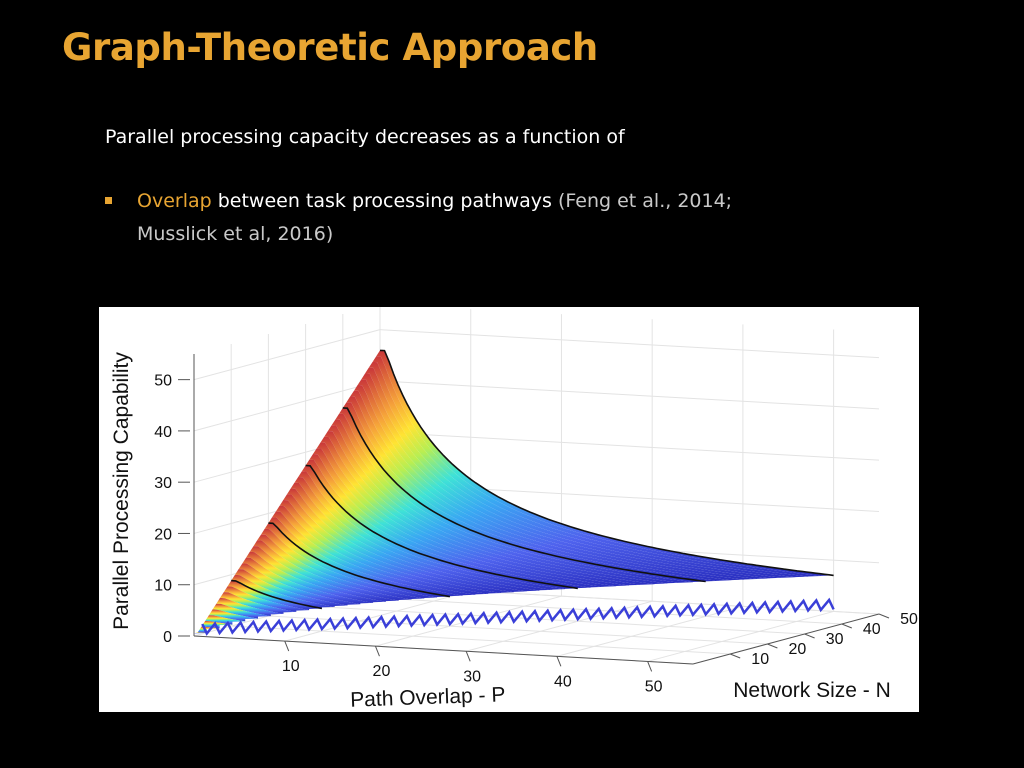  I want to click on bullet-body: between task processing pathways, so click(384, 201).